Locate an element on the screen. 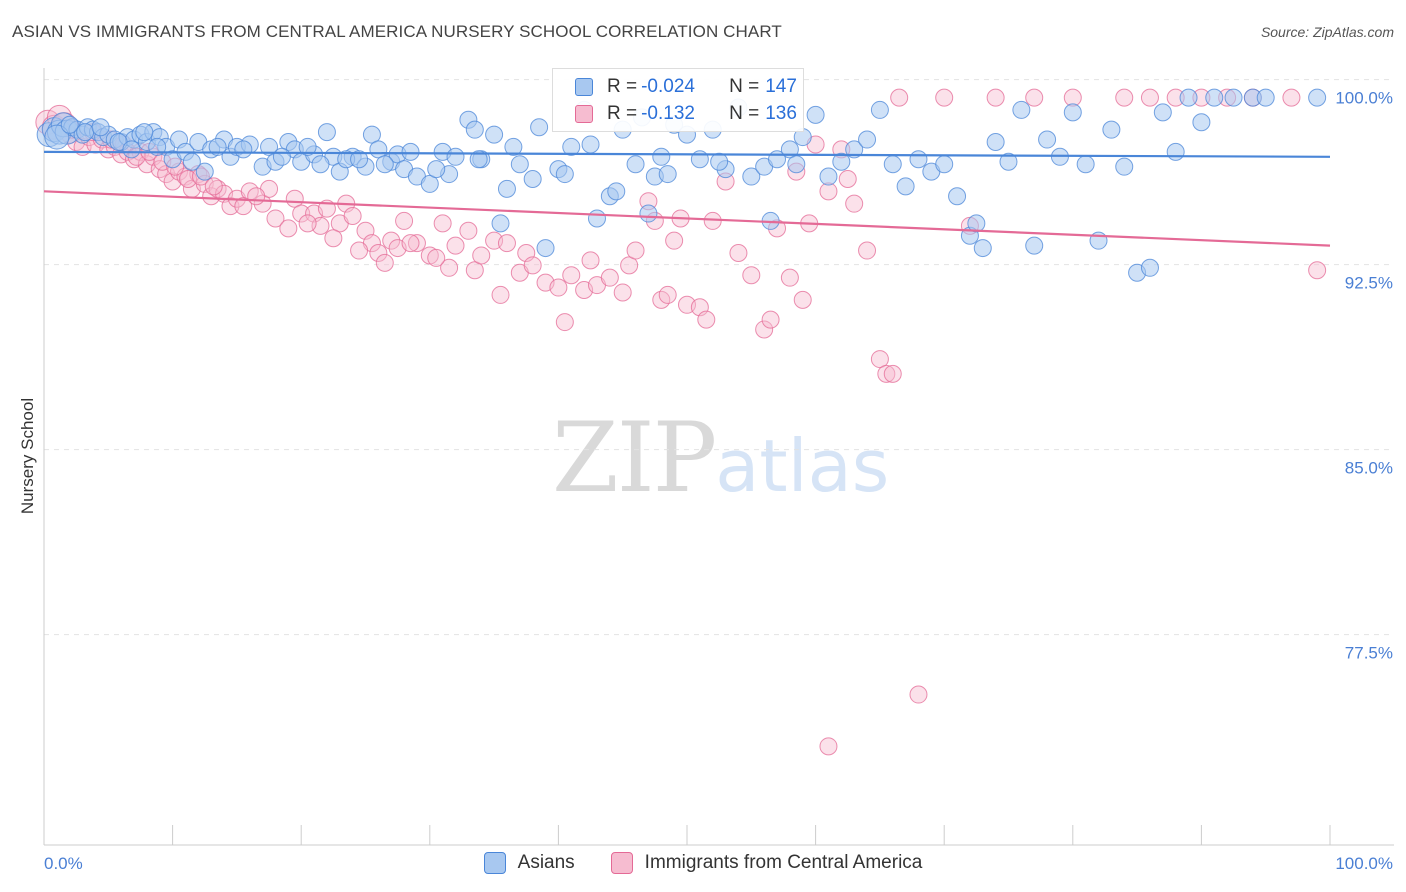  y-tick-label-1: 92.5% is located at coordinates (1369, 283).